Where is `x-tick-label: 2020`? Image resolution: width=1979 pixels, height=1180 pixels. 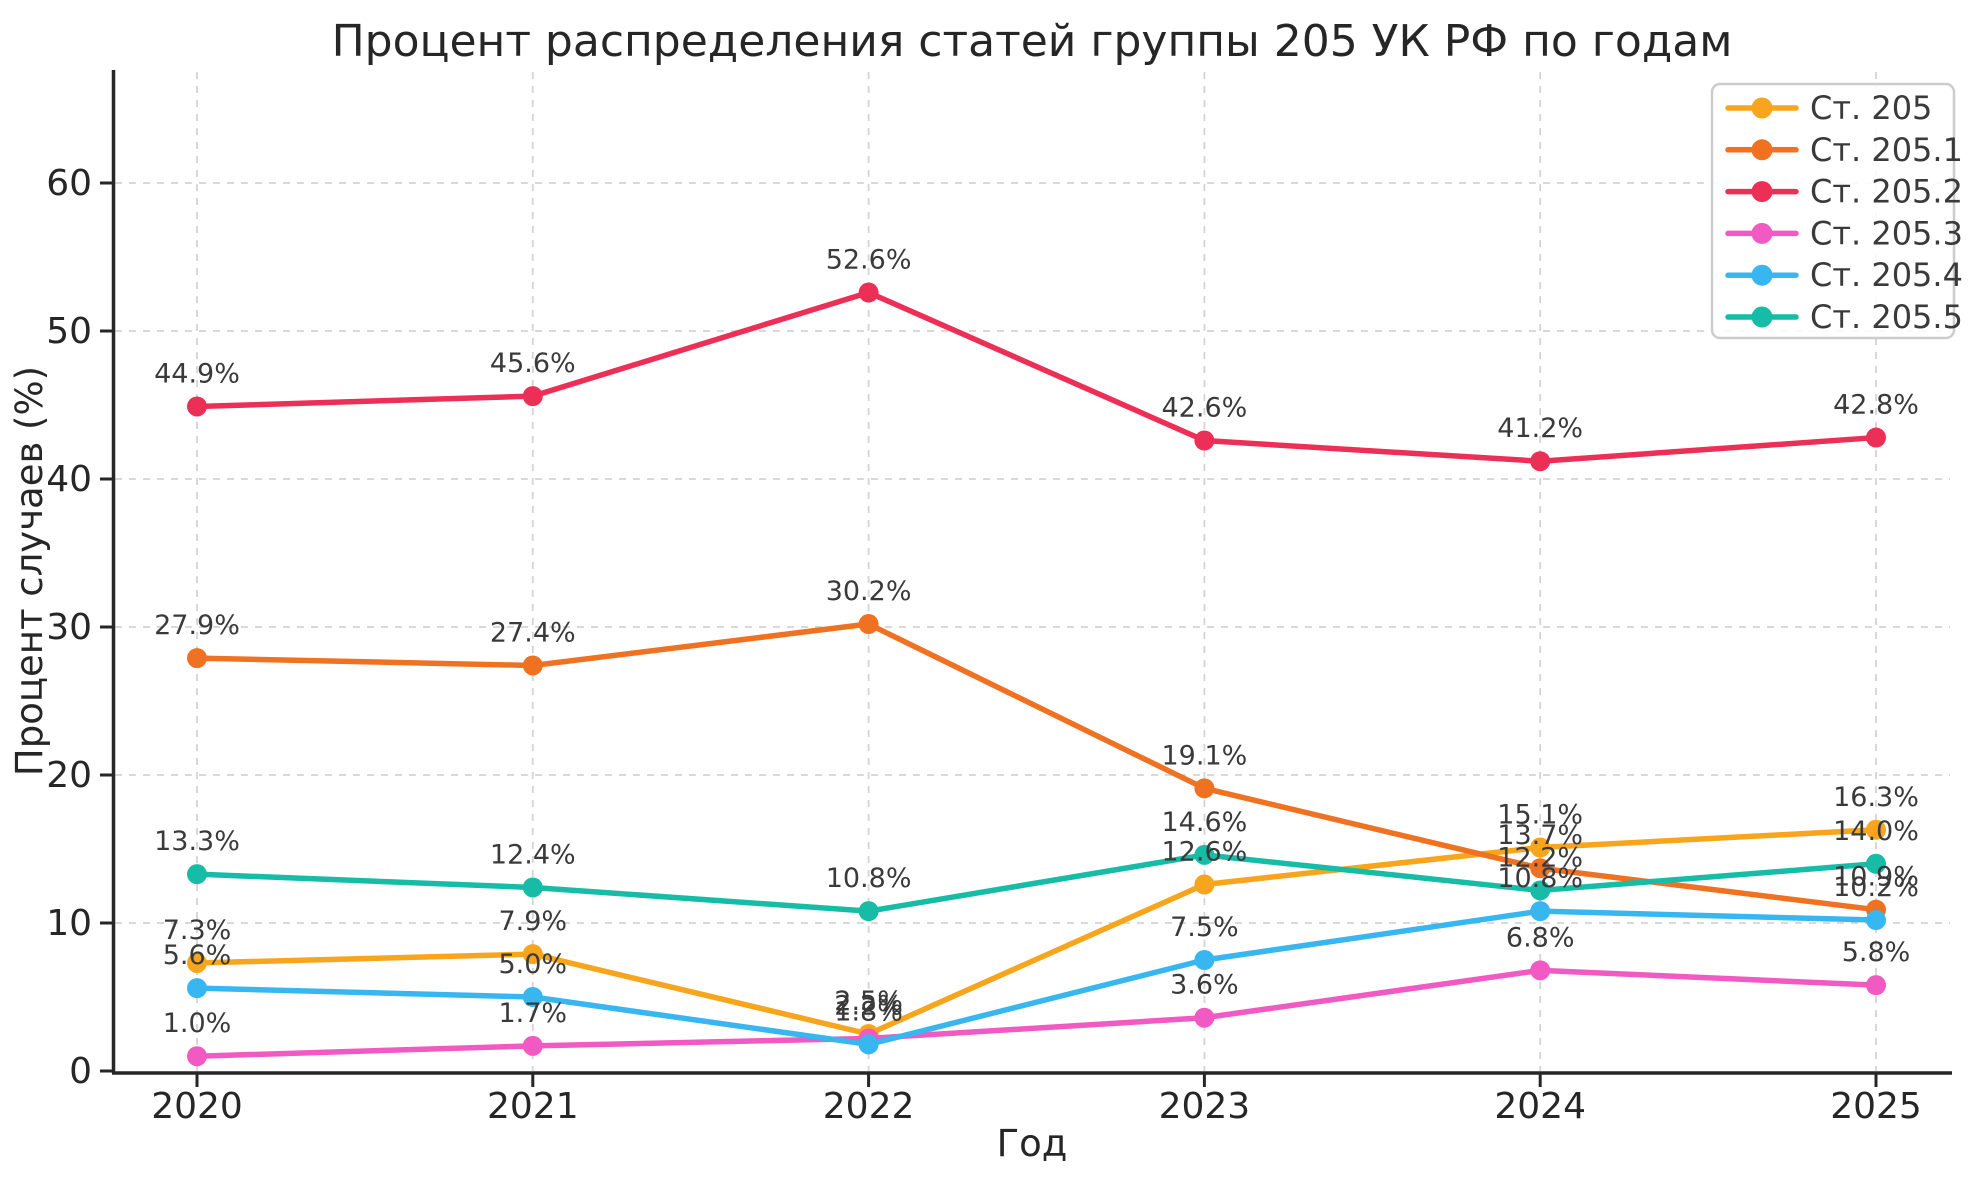
x-tick-label: 2020 is located at coordinates (197, 1106).